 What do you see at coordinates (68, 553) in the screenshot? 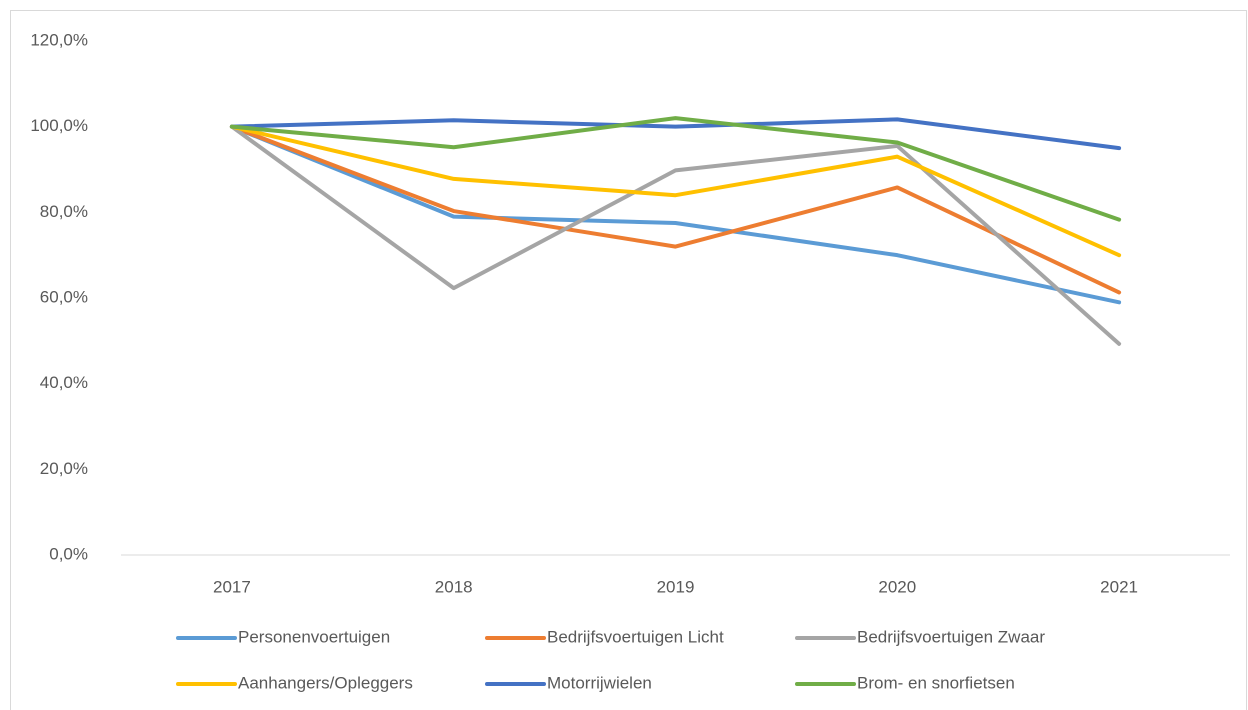
I see `y-tick-label: 0,0%` at bounding box center [68, 553].